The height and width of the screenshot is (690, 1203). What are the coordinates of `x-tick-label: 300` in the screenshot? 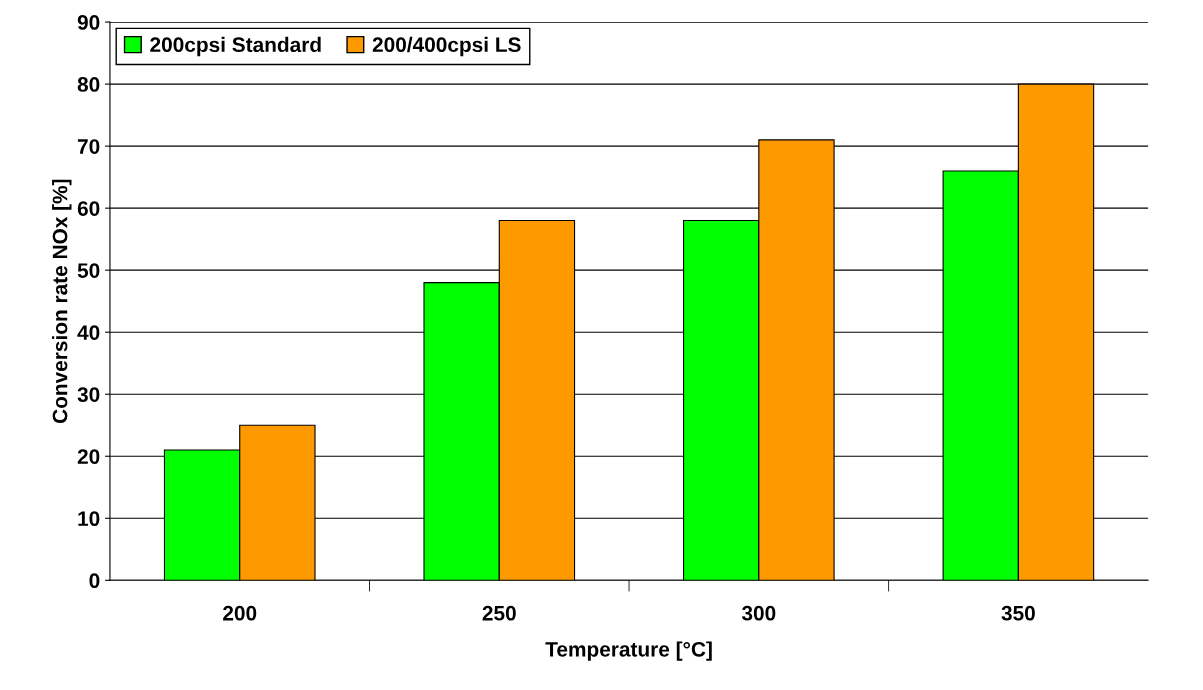 It's located at (758, 613).